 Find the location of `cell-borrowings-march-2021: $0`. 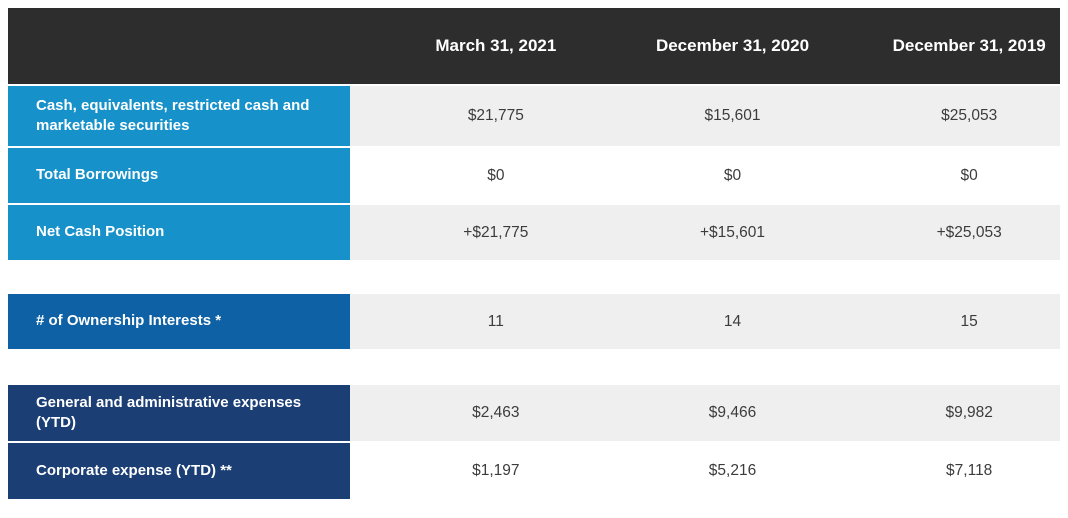

cell-borrowings-march-2021: $0 is located at coordinates (496, 175).